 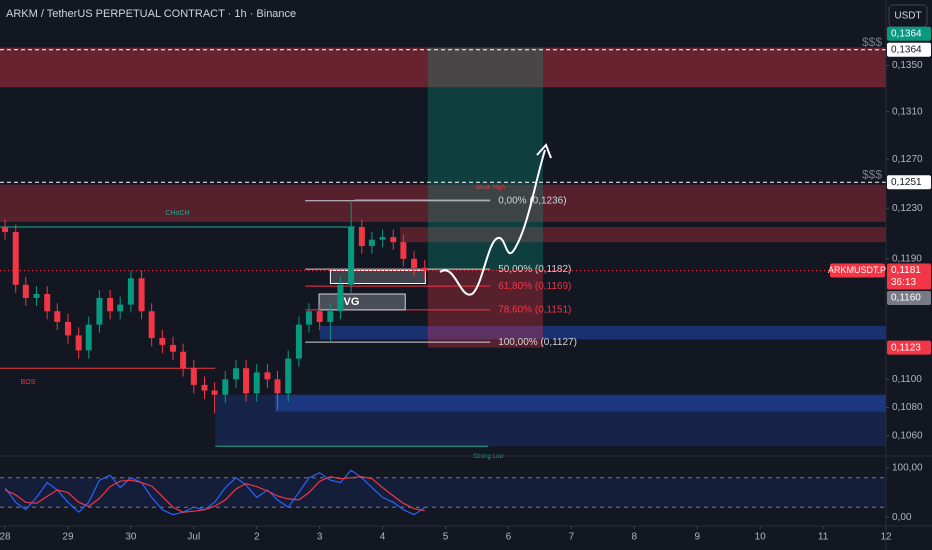 What do you see at coordinates (635, 537) in the screenshot?
I see `x-tick-label: 8` at bounding box center [635, 537].